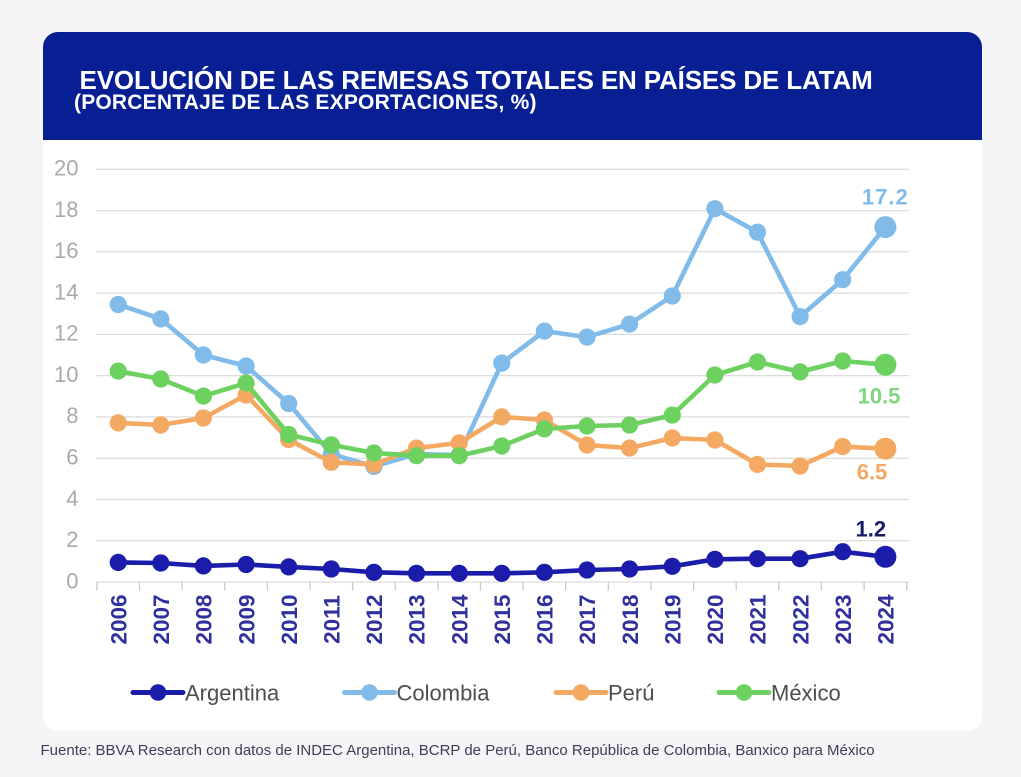 This screenshot has height=777, width=1021. I want to click on svg-text: 2008, so click(204, 619).